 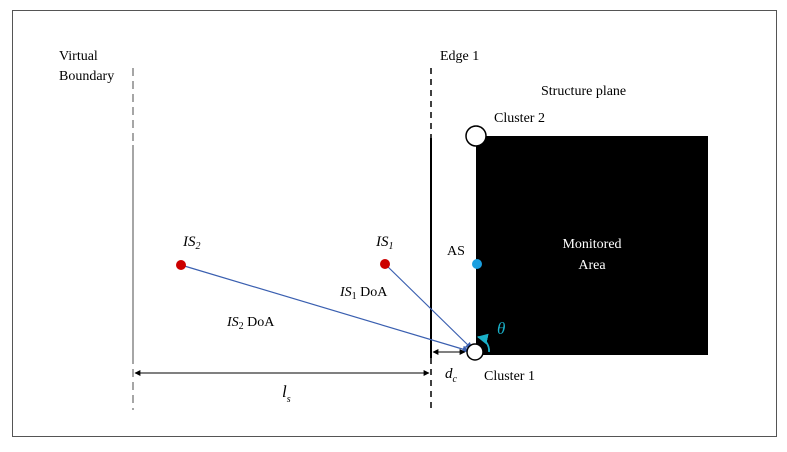 I want to click on anchor-sensor-label: AS, so click(x=456, y=251).